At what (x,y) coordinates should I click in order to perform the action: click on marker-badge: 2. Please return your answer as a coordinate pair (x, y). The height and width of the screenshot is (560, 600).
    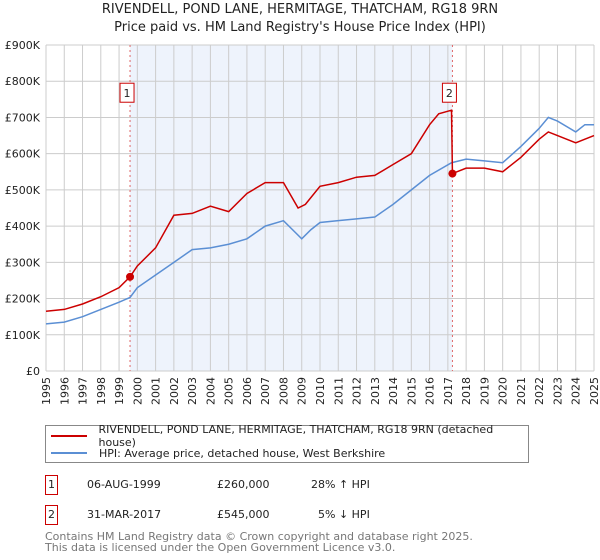
    Looking at the image, I should click on (51, 515).